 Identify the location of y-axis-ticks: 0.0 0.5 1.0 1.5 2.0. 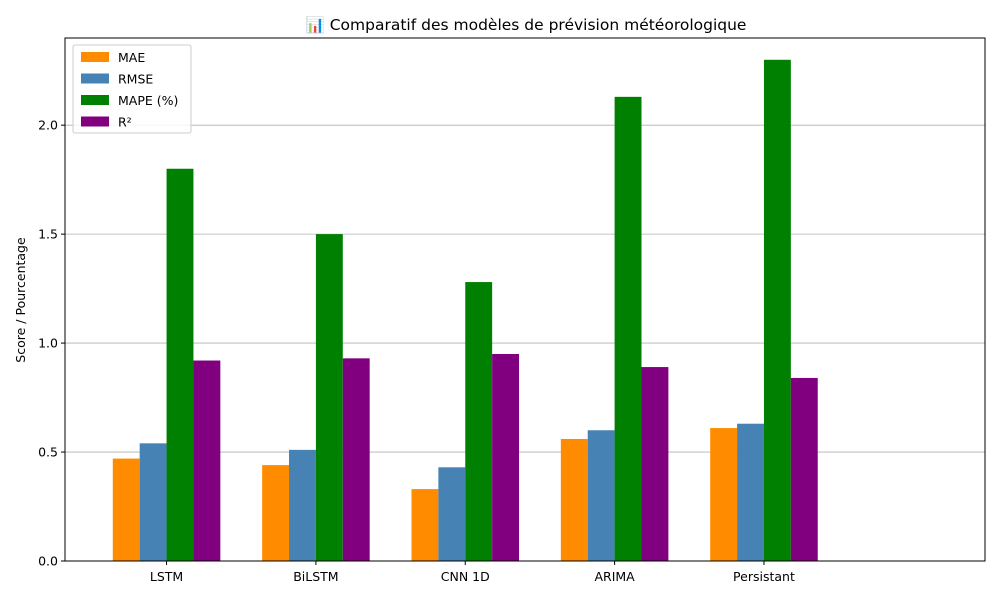
(51, 343).